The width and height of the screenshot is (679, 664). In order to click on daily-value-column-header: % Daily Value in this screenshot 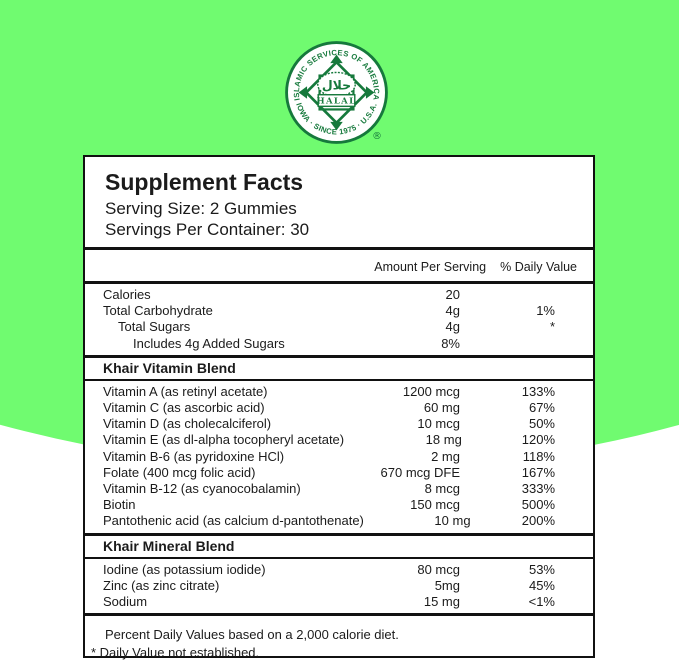, I will do `click(538, 267)`.